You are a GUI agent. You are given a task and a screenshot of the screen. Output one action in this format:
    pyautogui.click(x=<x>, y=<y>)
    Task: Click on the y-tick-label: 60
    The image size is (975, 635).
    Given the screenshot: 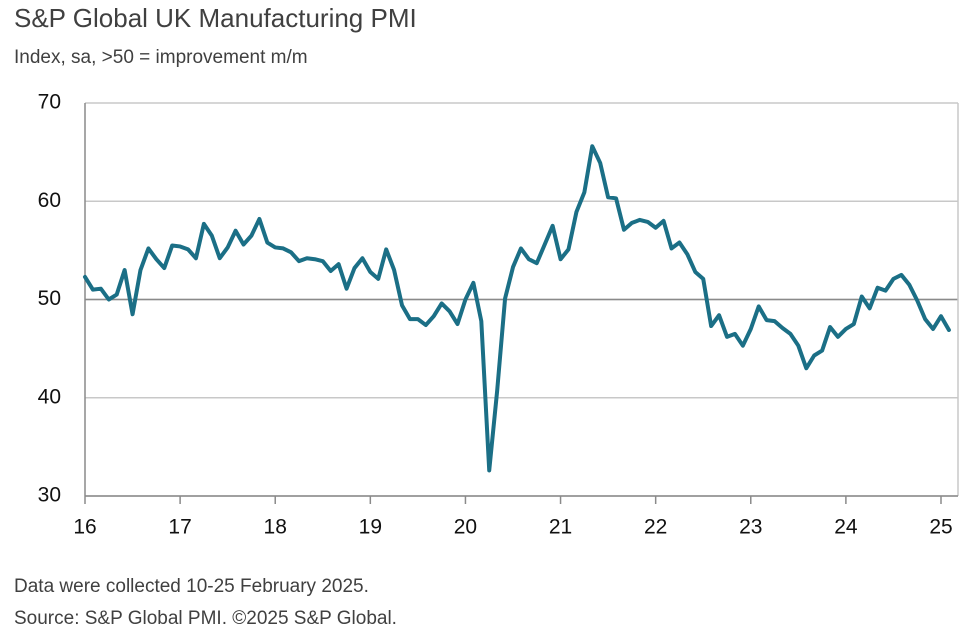 What is the action you would take?
    pyautogui.click(x=49, y=200)
    